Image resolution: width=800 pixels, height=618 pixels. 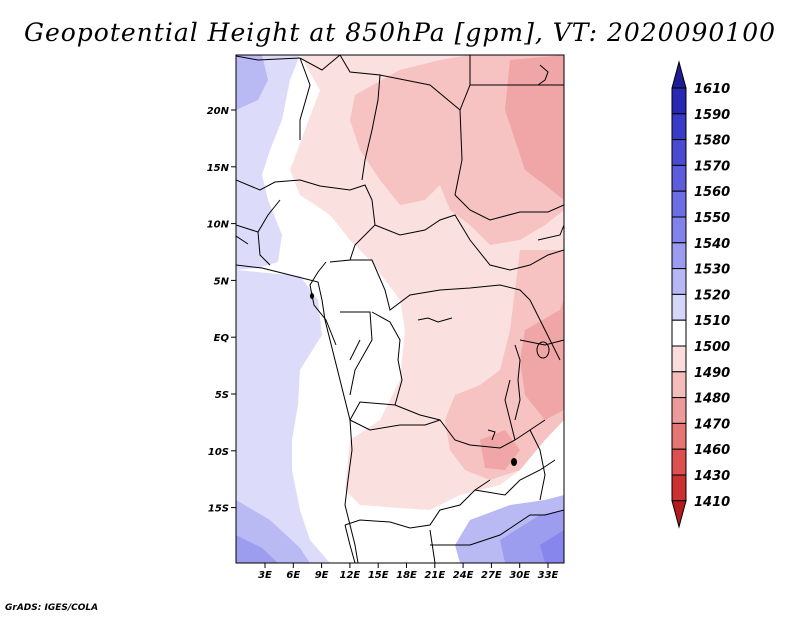 I want to click on lat-tick-label: 15S, so click(x=218, y=509).